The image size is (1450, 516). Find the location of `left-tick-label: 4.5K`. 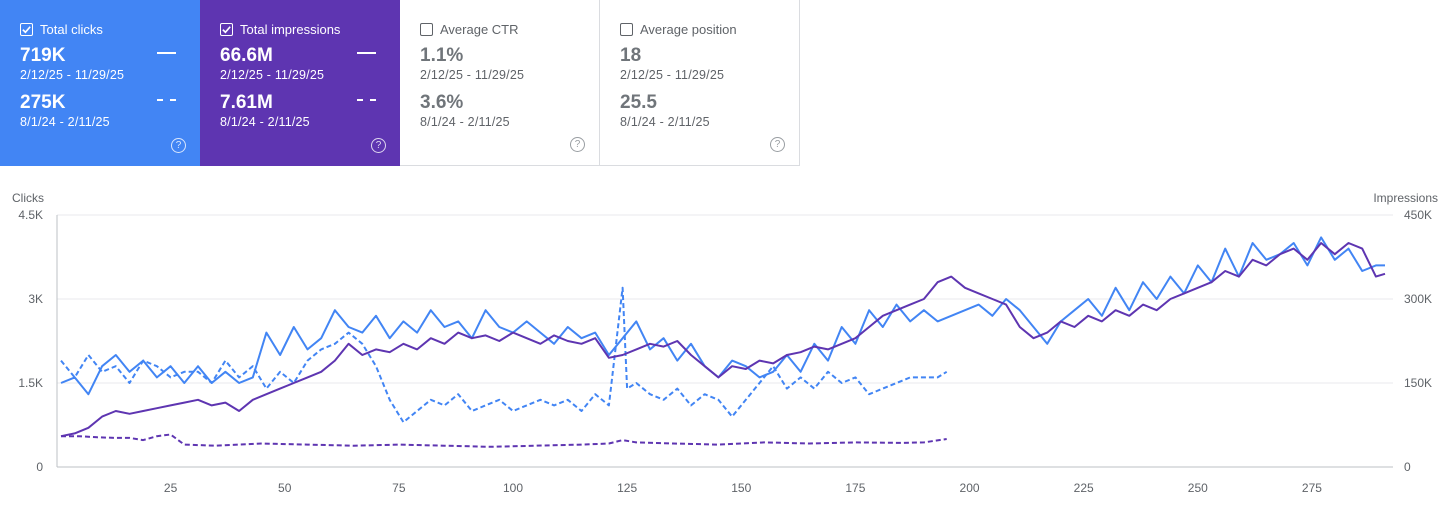

left-tick-label: 4.5K is located at coordinates (30, 215).